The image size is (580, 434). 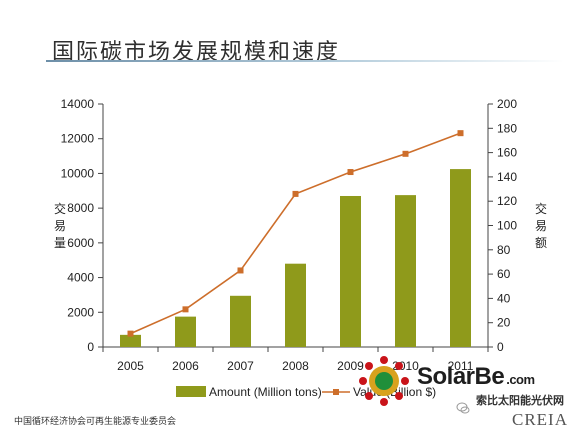 What do you see at coordinates (295, 366) in the screenshot?
I see `x-tick-label: 2008` at bounding box center [295, 366].